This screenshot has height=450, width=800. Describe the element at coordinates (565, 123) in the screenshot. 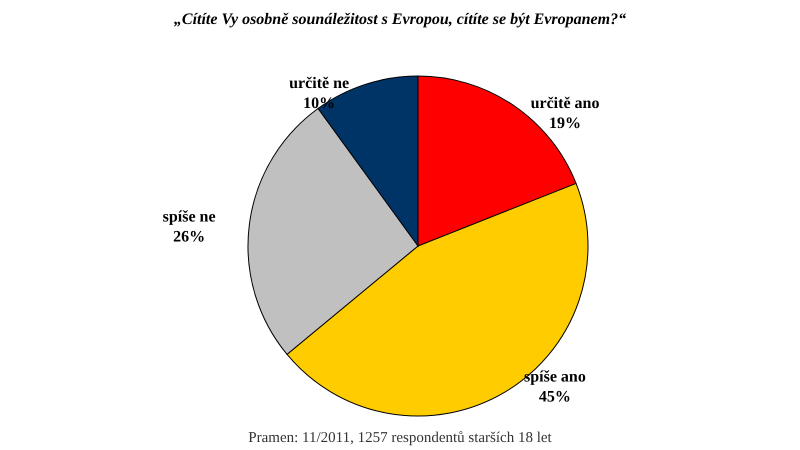

I see `data-label: 19%` at that location.